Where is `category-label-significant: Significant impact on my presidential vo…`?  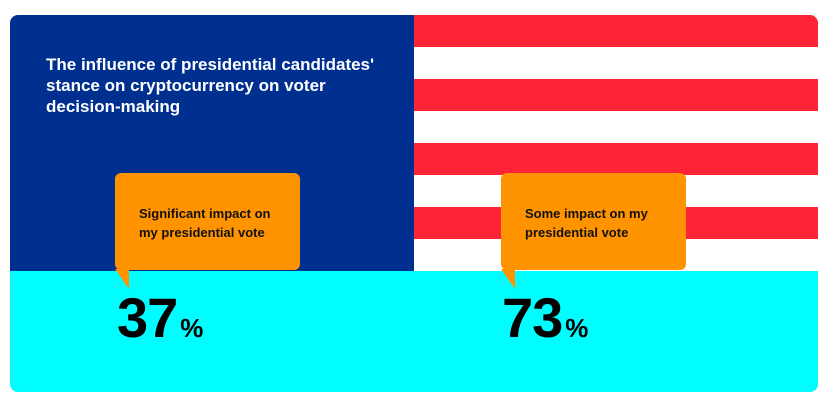 category-label-significant: Significant impact on my presidential vo… is located at coordinates (205, 223).